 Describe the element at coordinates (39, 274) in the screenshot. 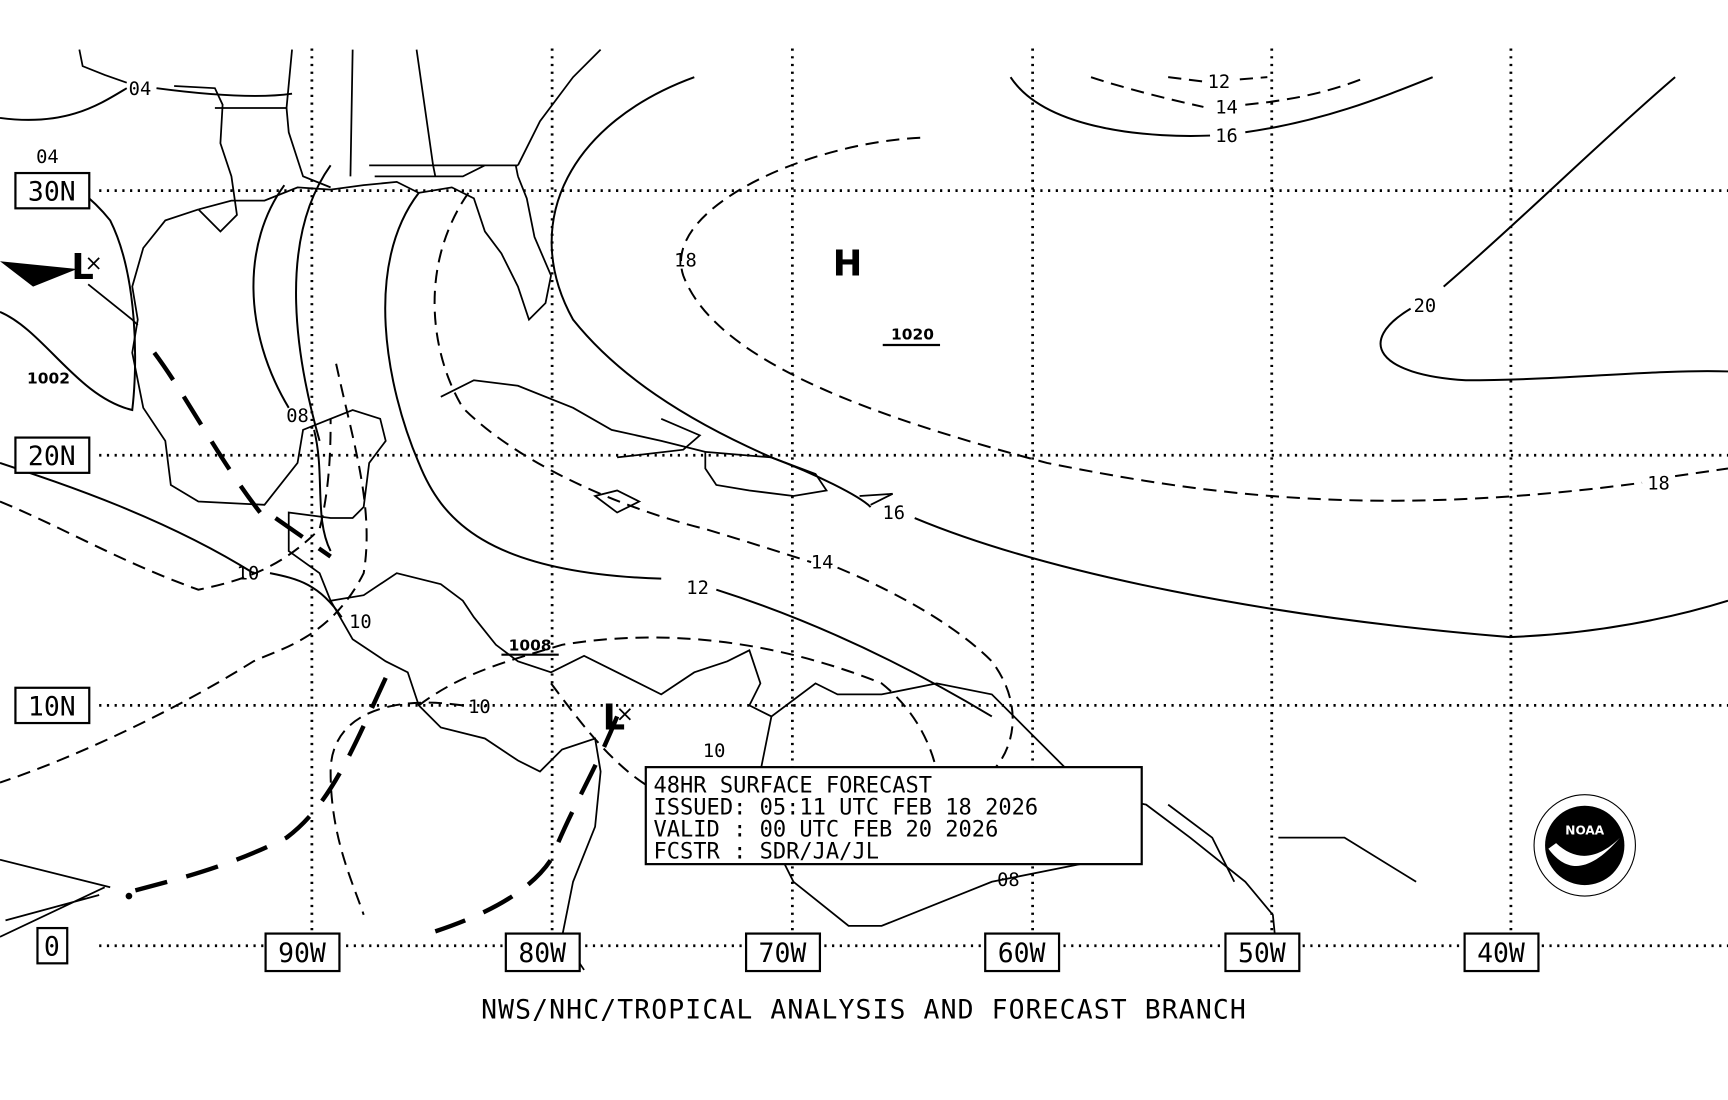

I see `cold-front-triangle` at that location.